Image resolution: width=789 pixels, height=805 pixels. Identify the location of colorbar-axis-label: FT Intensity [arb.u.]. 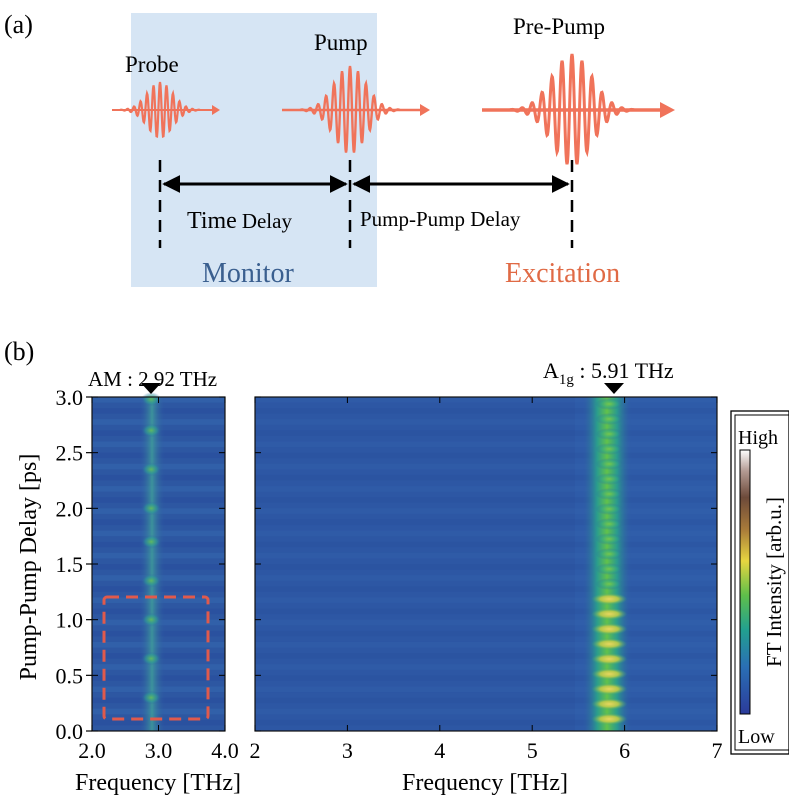
(774, 582).